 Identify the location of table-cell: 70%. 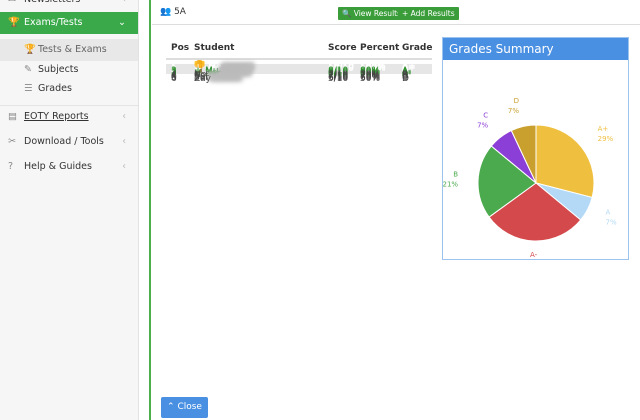
(370, 76).